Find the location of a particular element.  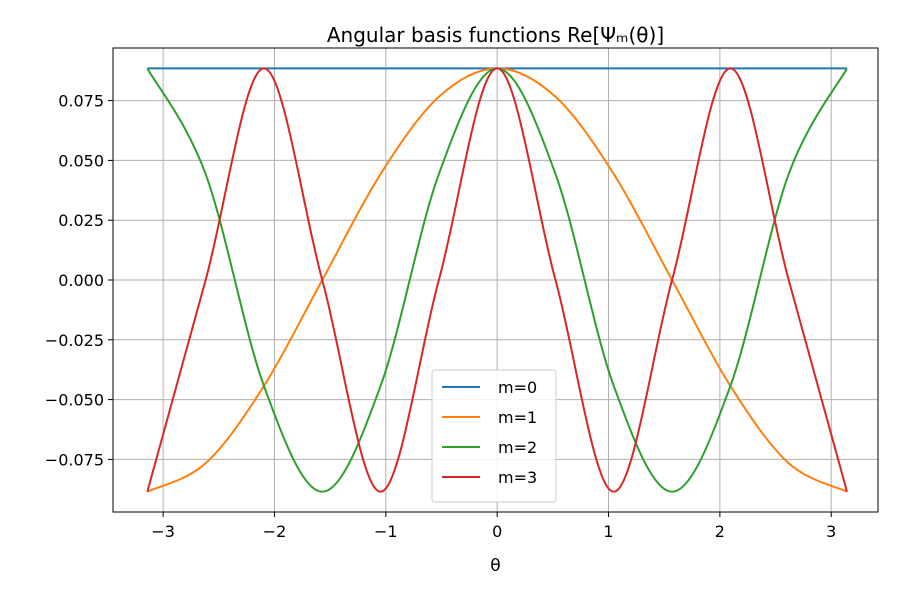

legend-label: m=2 is located at coordinates (517, 447).